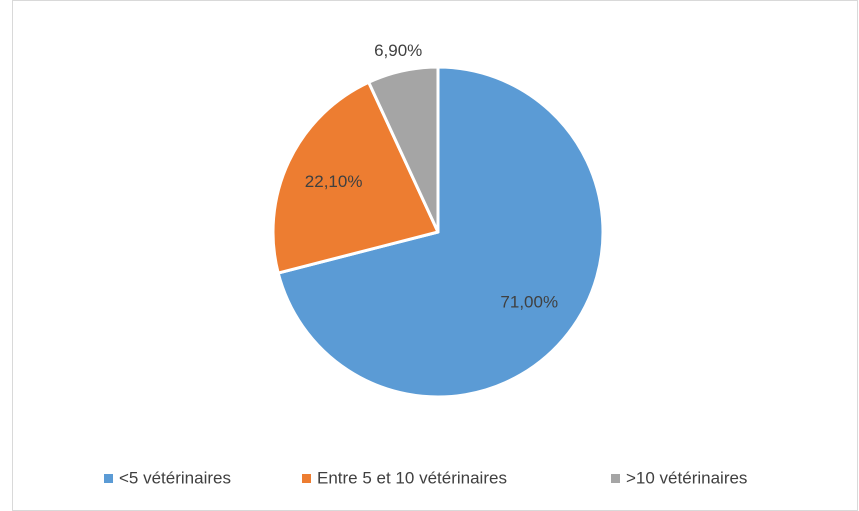  What do you see at coordinates (529, 301) in the screenshot?
I see `data-label: 71,00%` at bounding box center [529, 301].